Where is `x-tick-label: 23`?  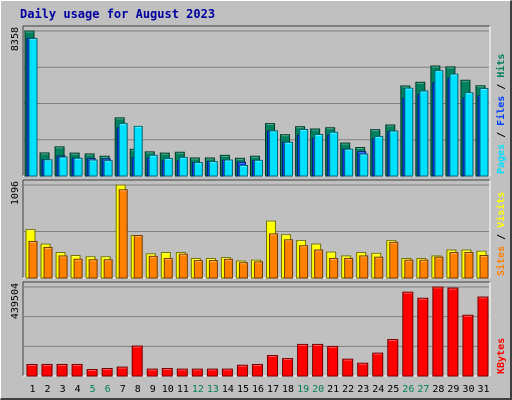 x-tick-label: 23 is located at coordinates (363, 389).